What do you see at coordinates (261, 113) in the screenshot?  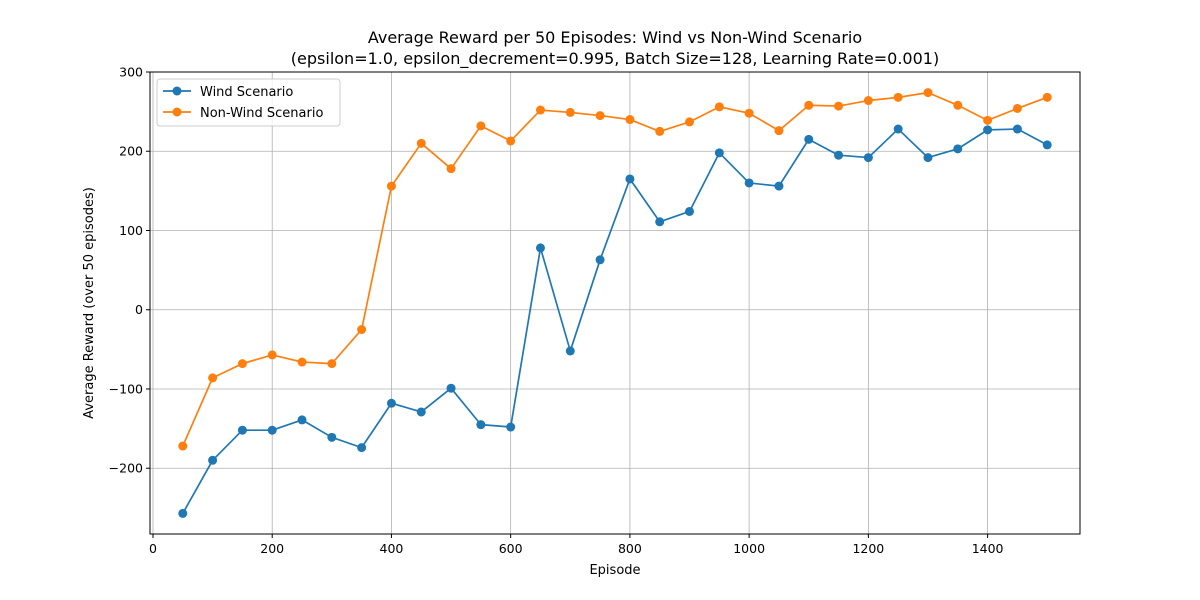 I see `legend-label-nonwind: Non-Wind Scenario` at bounding box center [261, 113].